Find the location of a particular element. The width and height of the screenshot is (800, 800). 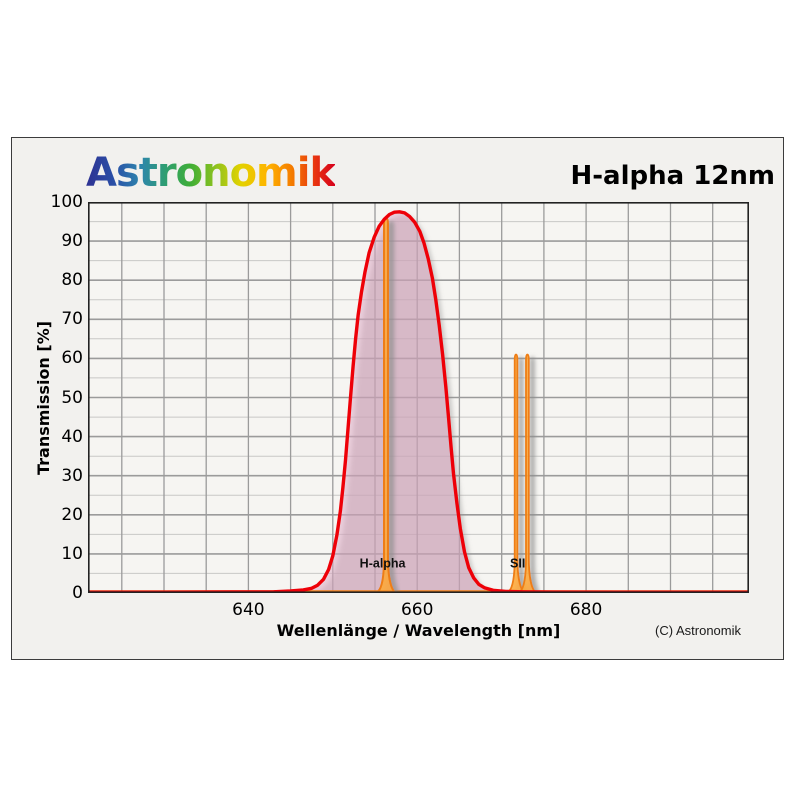

astronomik-logo: Astronomik is located at coordinates (211, 173).